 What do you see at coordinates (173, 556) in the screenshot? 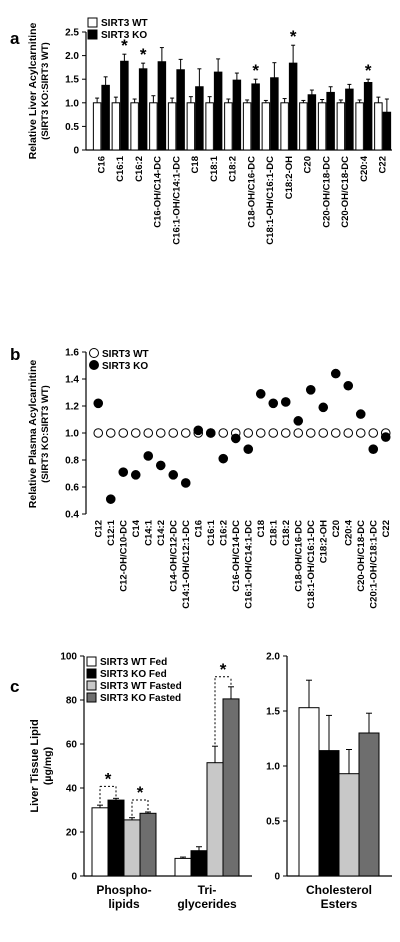
I see `panel-b-category-label: C14-OH/C12-DC` at bounding box center [173, 556].